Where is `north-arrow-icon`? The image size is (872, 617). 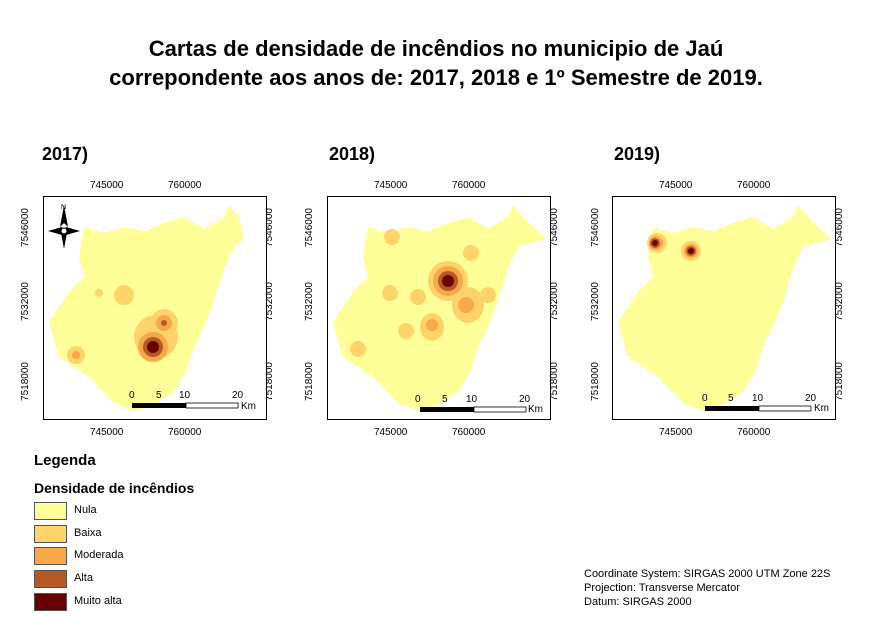
north-arrow-icon is located at coordinates (64, 227).